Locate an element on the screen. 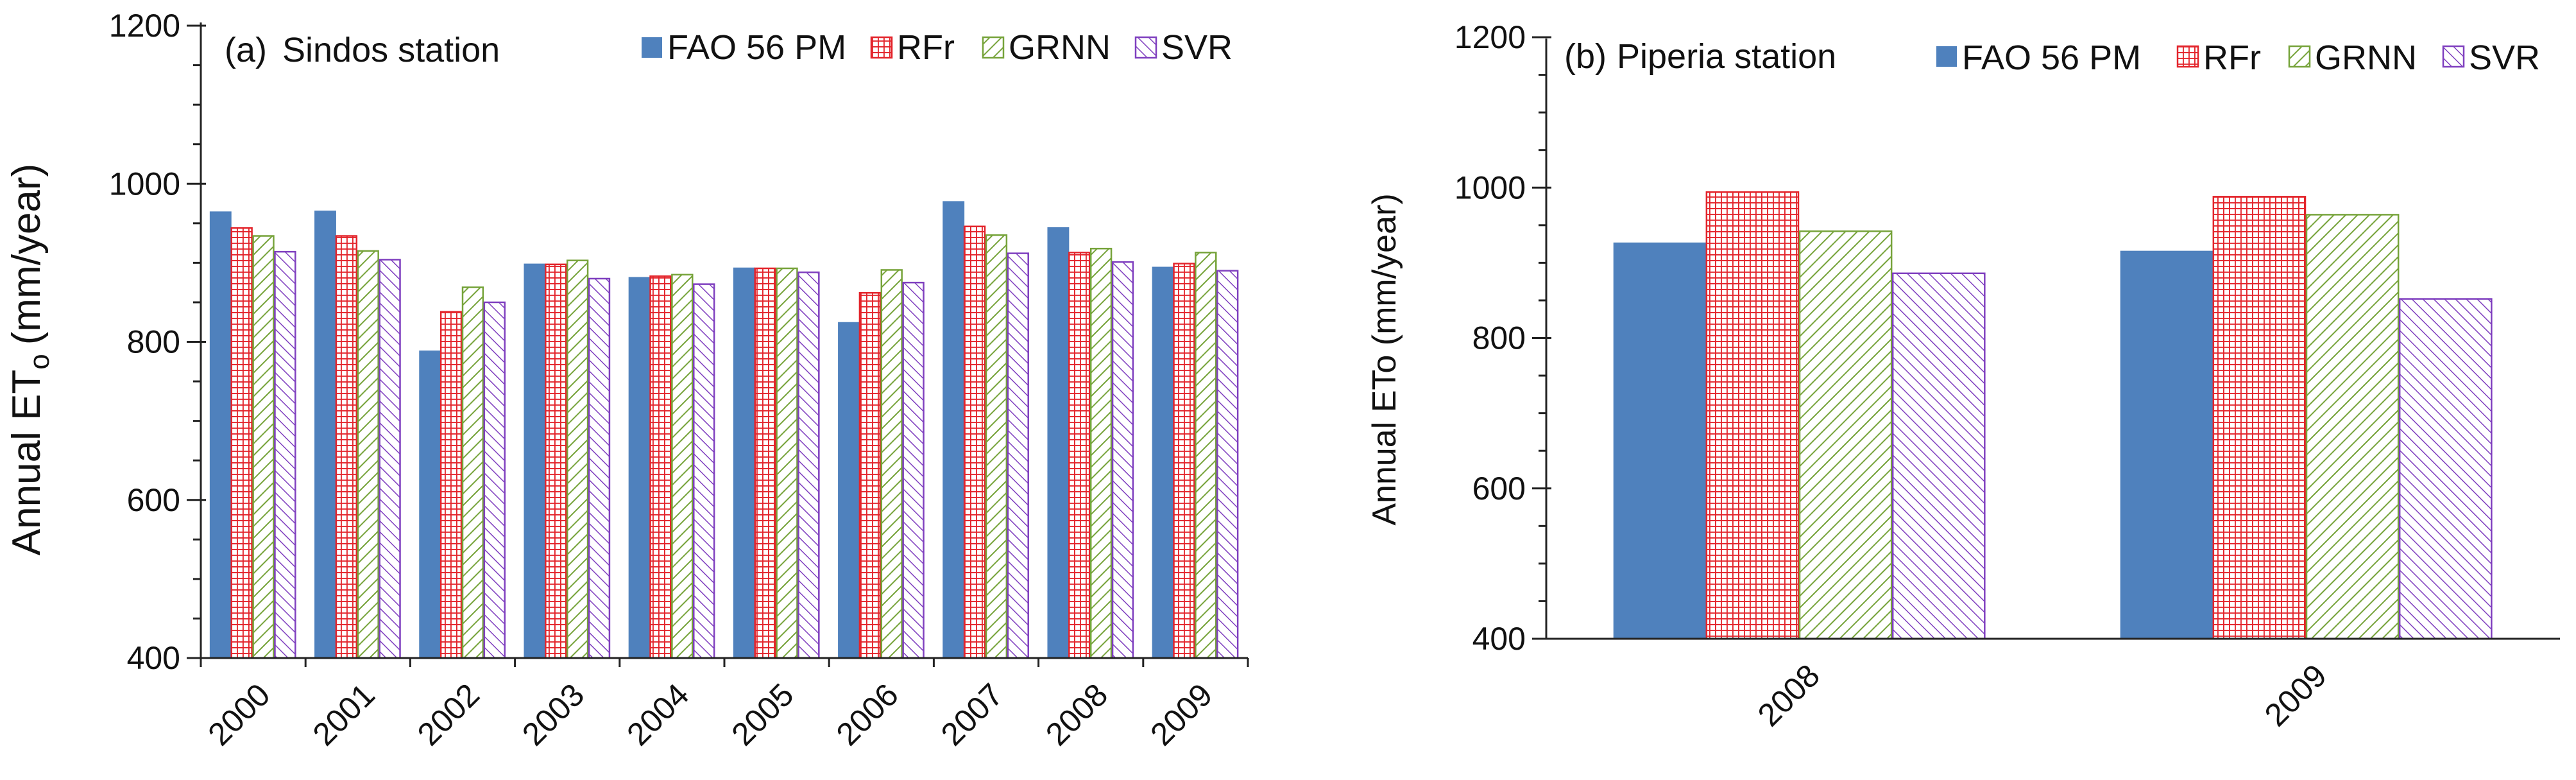 The width and height of the screenshot is (2576, 780). a-bar-grnn-2001 is located at coordinates (368, 454).